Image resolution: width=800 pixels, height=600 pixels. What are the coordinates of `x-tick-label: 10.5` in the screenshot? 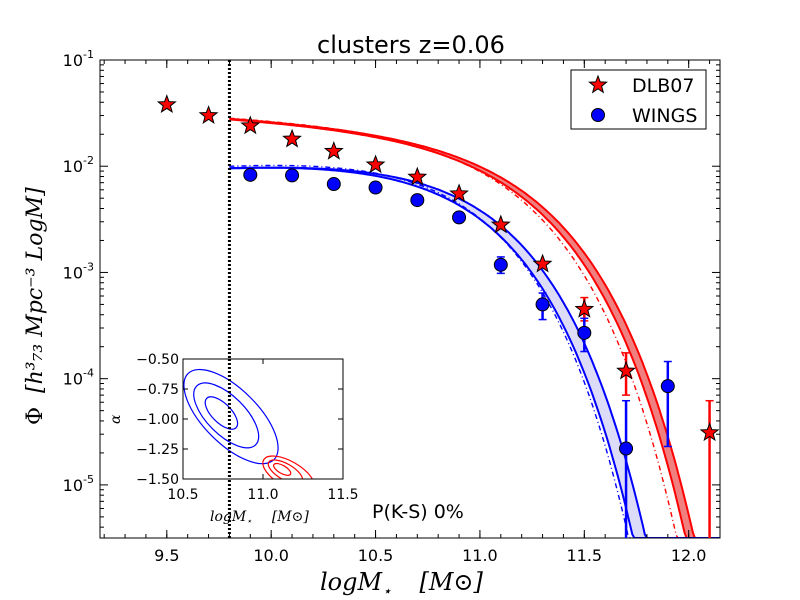 It's located at (376, 555).